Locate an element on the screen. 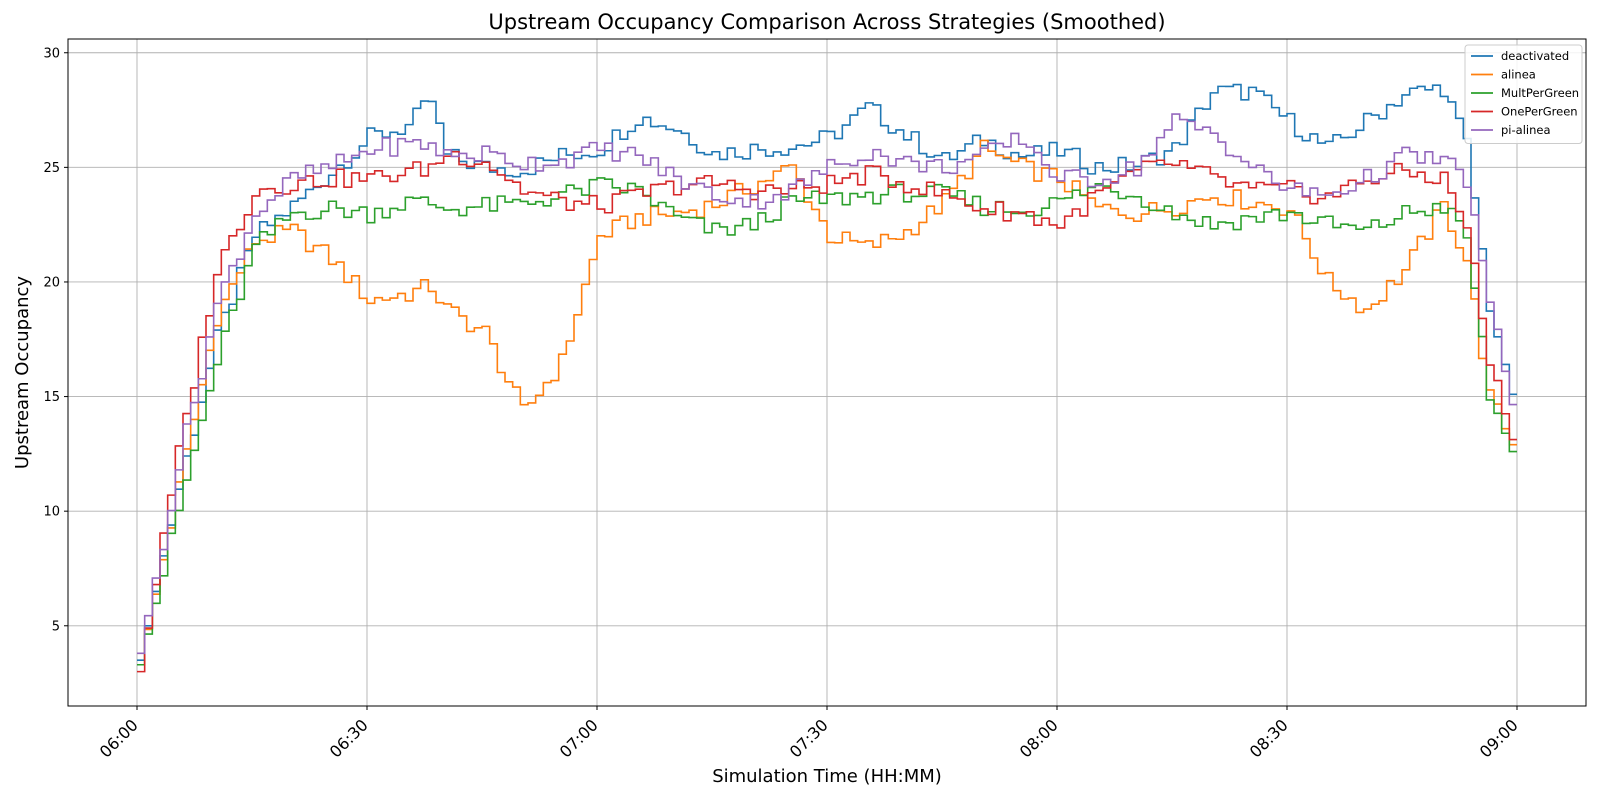  y-tick-label: 10 is located at coordinates (51, 512).